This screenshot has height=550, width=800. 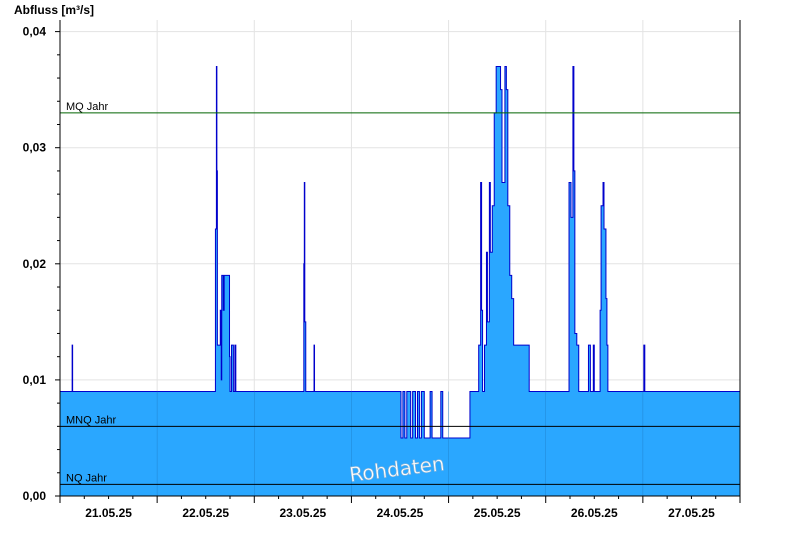 I want to click on y-tick-label-3: 0,03, so click(x=35, y=148).